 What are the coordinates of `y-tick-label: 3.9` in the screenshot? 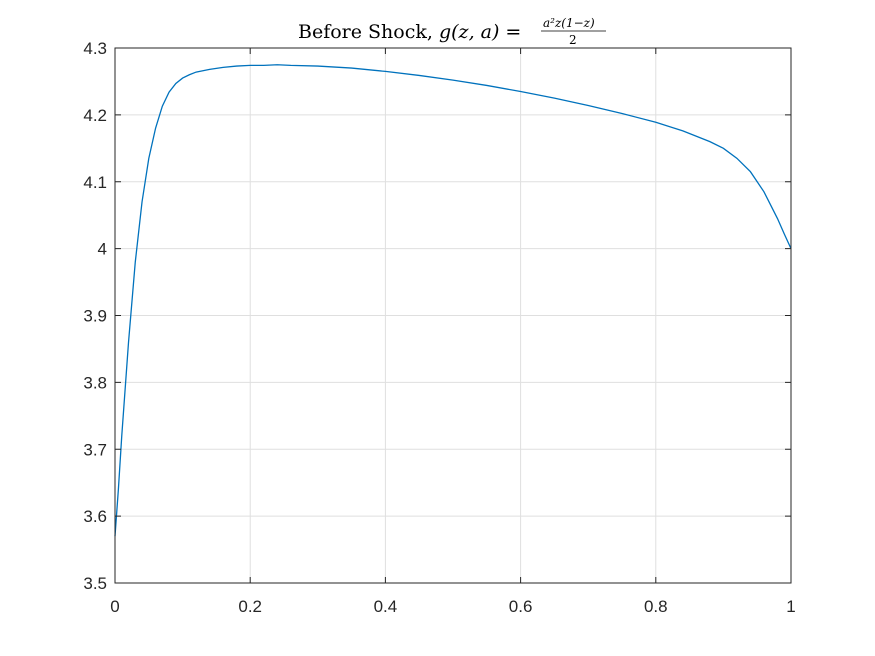 It's located at (95, 316).